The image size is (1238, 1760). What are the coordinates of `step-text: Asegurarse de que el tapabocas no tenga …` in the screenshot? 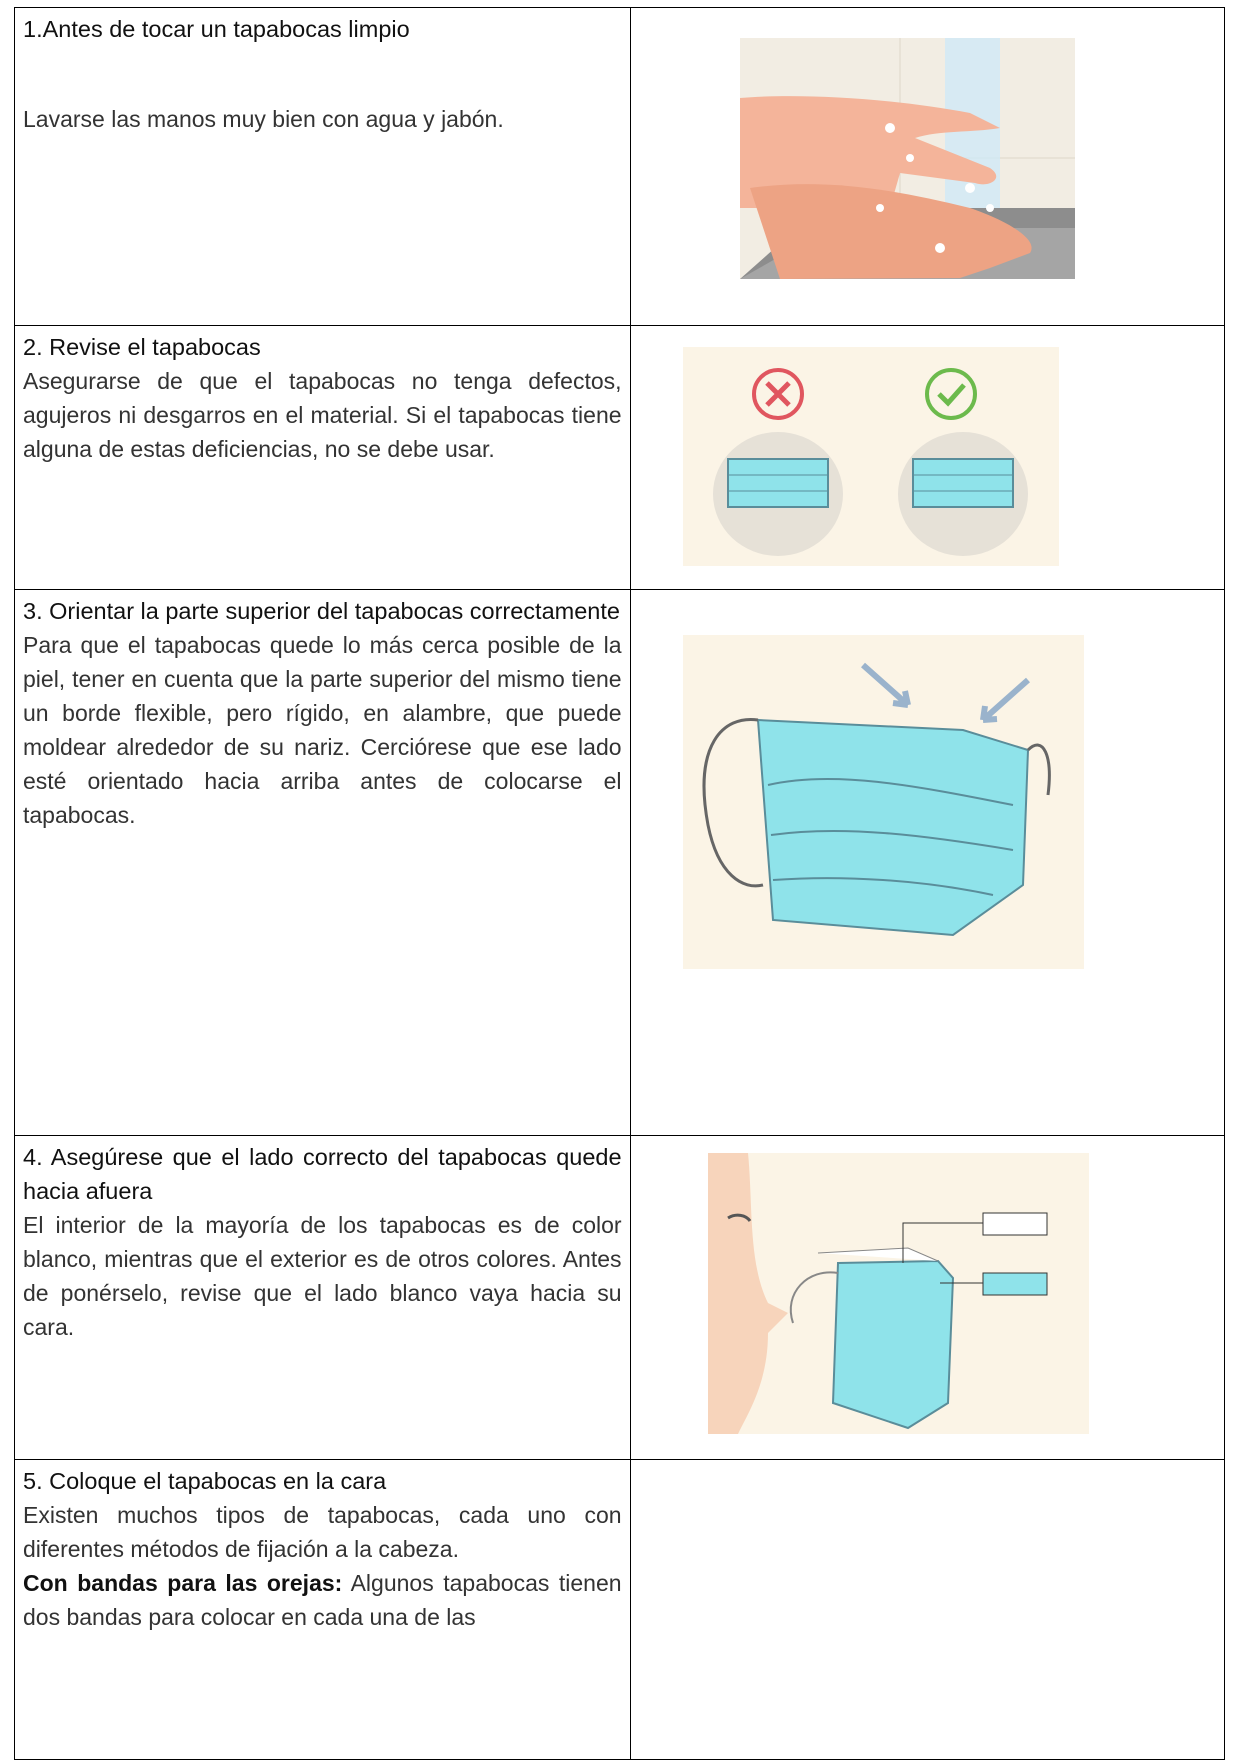 It's located at (322, 415).